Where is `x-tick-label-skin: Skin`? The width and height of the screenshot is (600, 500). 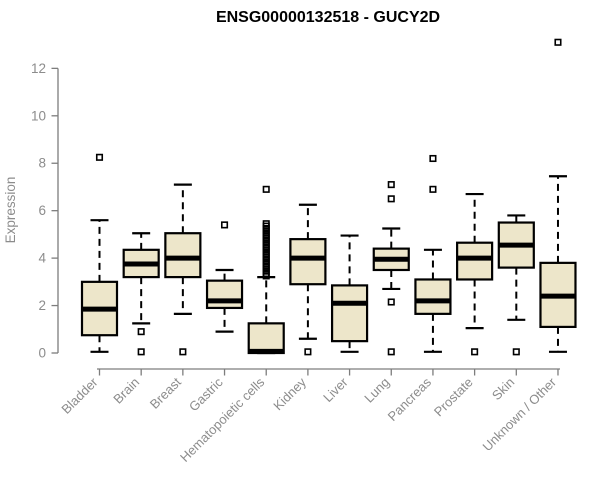
x-tick-label-skin: Skin is located at coordinates (503, 389).